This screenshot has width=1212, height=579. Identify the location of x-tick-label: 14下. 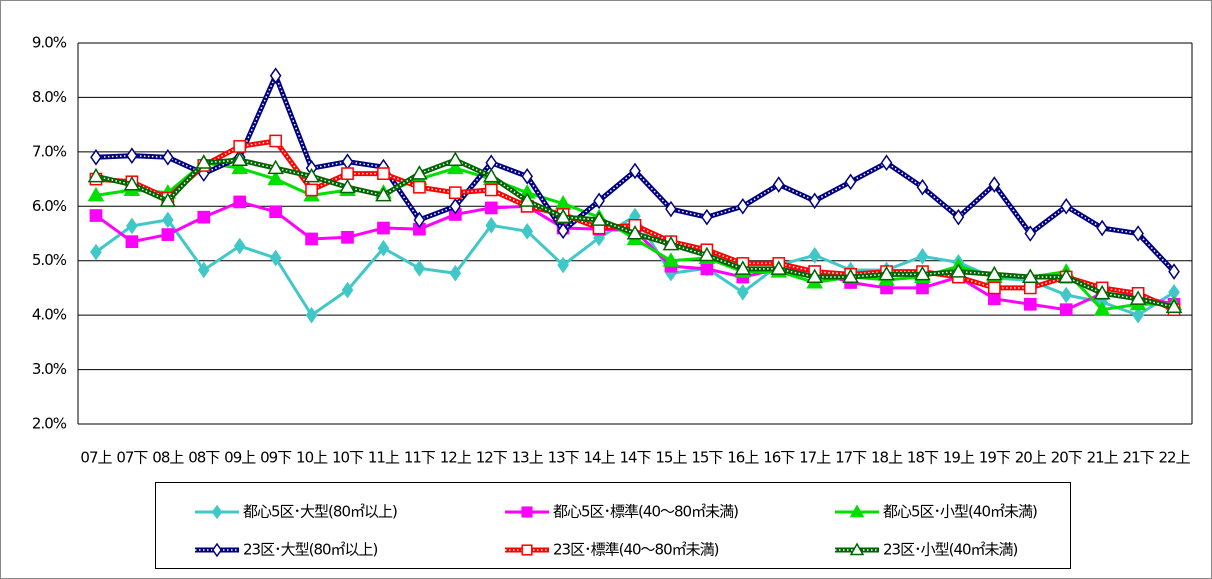
(635, 458).